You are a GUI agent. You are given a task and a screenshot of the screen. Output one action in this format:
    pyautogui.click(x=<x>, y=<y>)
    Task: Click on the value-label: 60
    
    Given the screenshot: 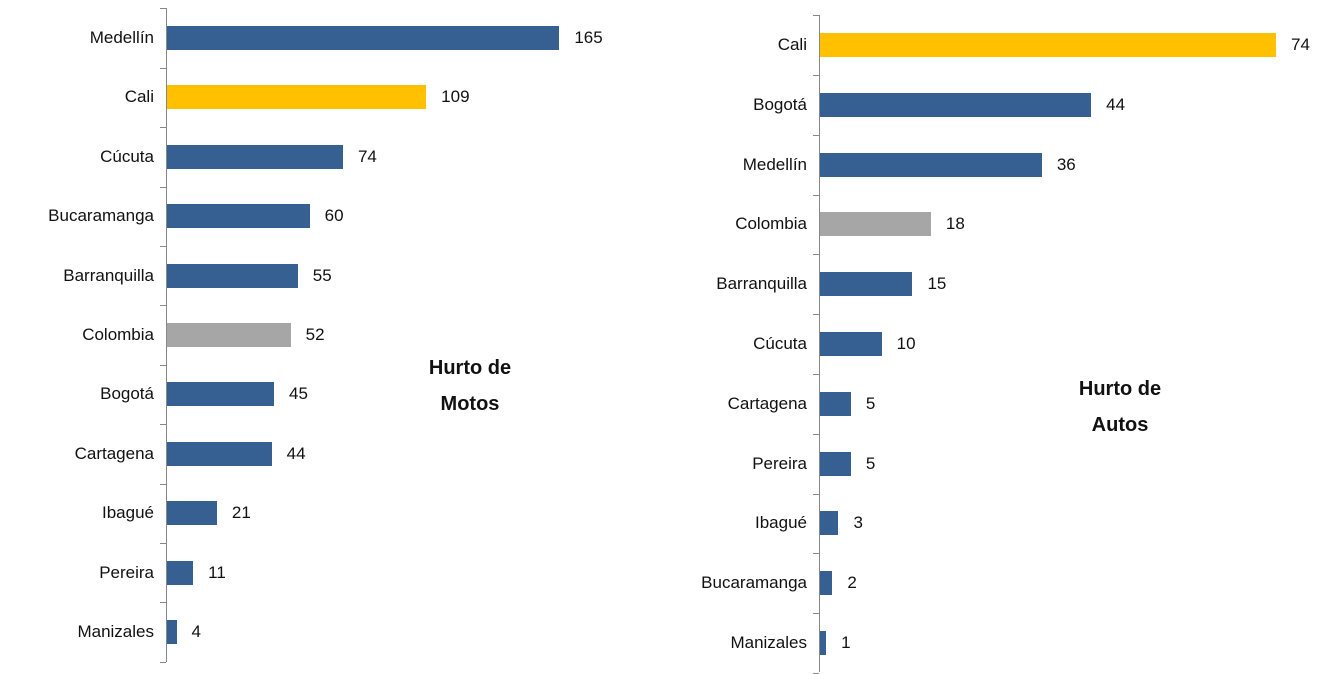 What is the action you would take?
    pyautogui.click(x=334, y=216)
    